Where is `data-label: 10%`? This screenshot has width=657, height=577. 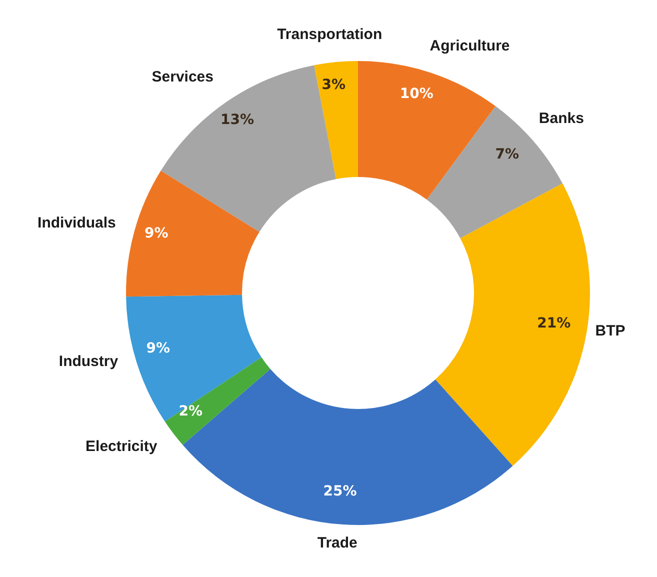
data-label: 10% is located at coordinates (417, 94).